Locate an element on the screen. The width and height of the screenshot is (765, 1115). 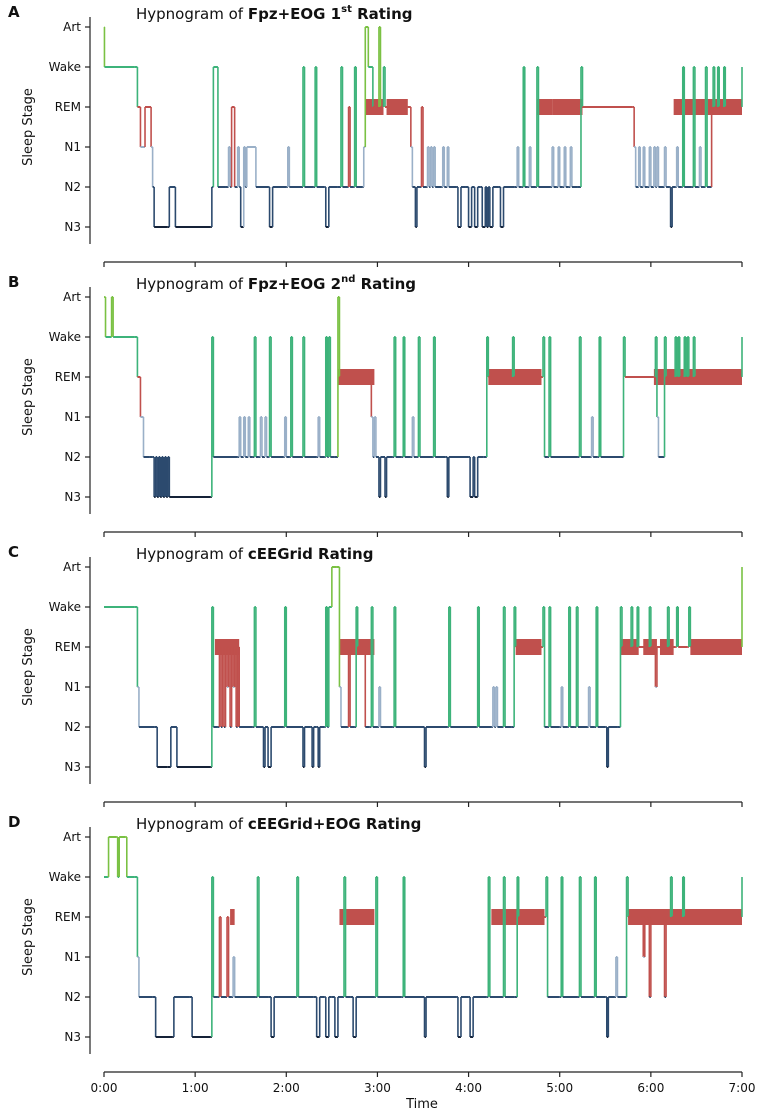
x-tick-label: 3:00 is located at coordinates (377, 1088).